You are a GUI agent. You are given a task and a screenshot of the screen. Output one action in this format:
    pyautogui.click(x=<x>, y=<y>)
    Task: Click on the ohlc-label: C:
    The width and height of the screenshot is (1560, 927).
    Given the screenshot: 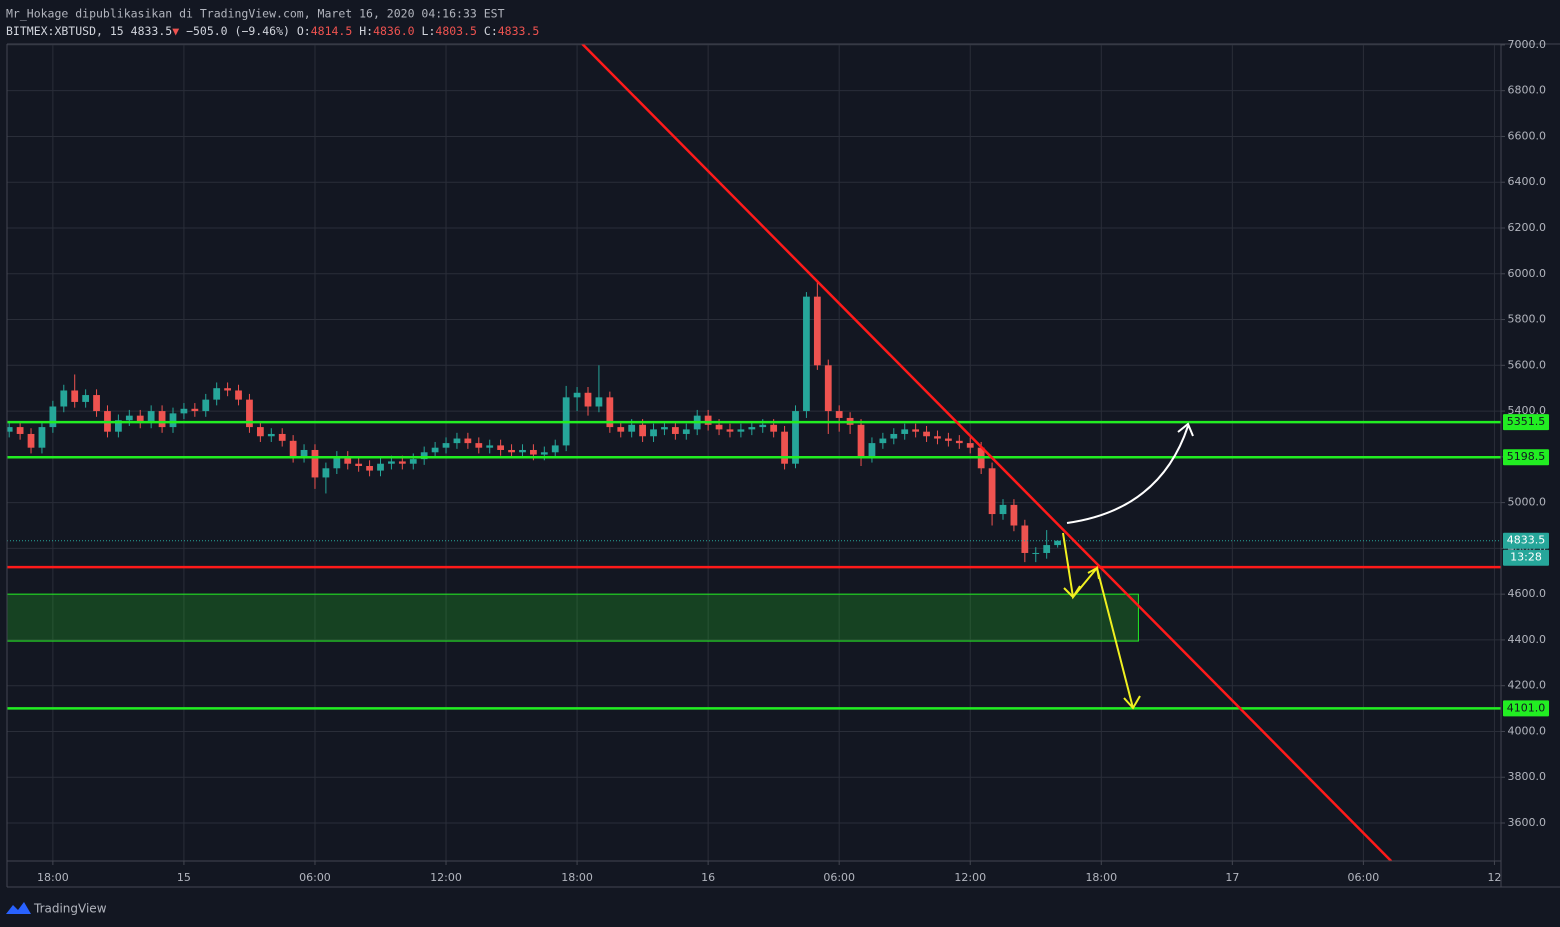 What is the action you would take?
    pyautogui.click(x=491, y=31)
    